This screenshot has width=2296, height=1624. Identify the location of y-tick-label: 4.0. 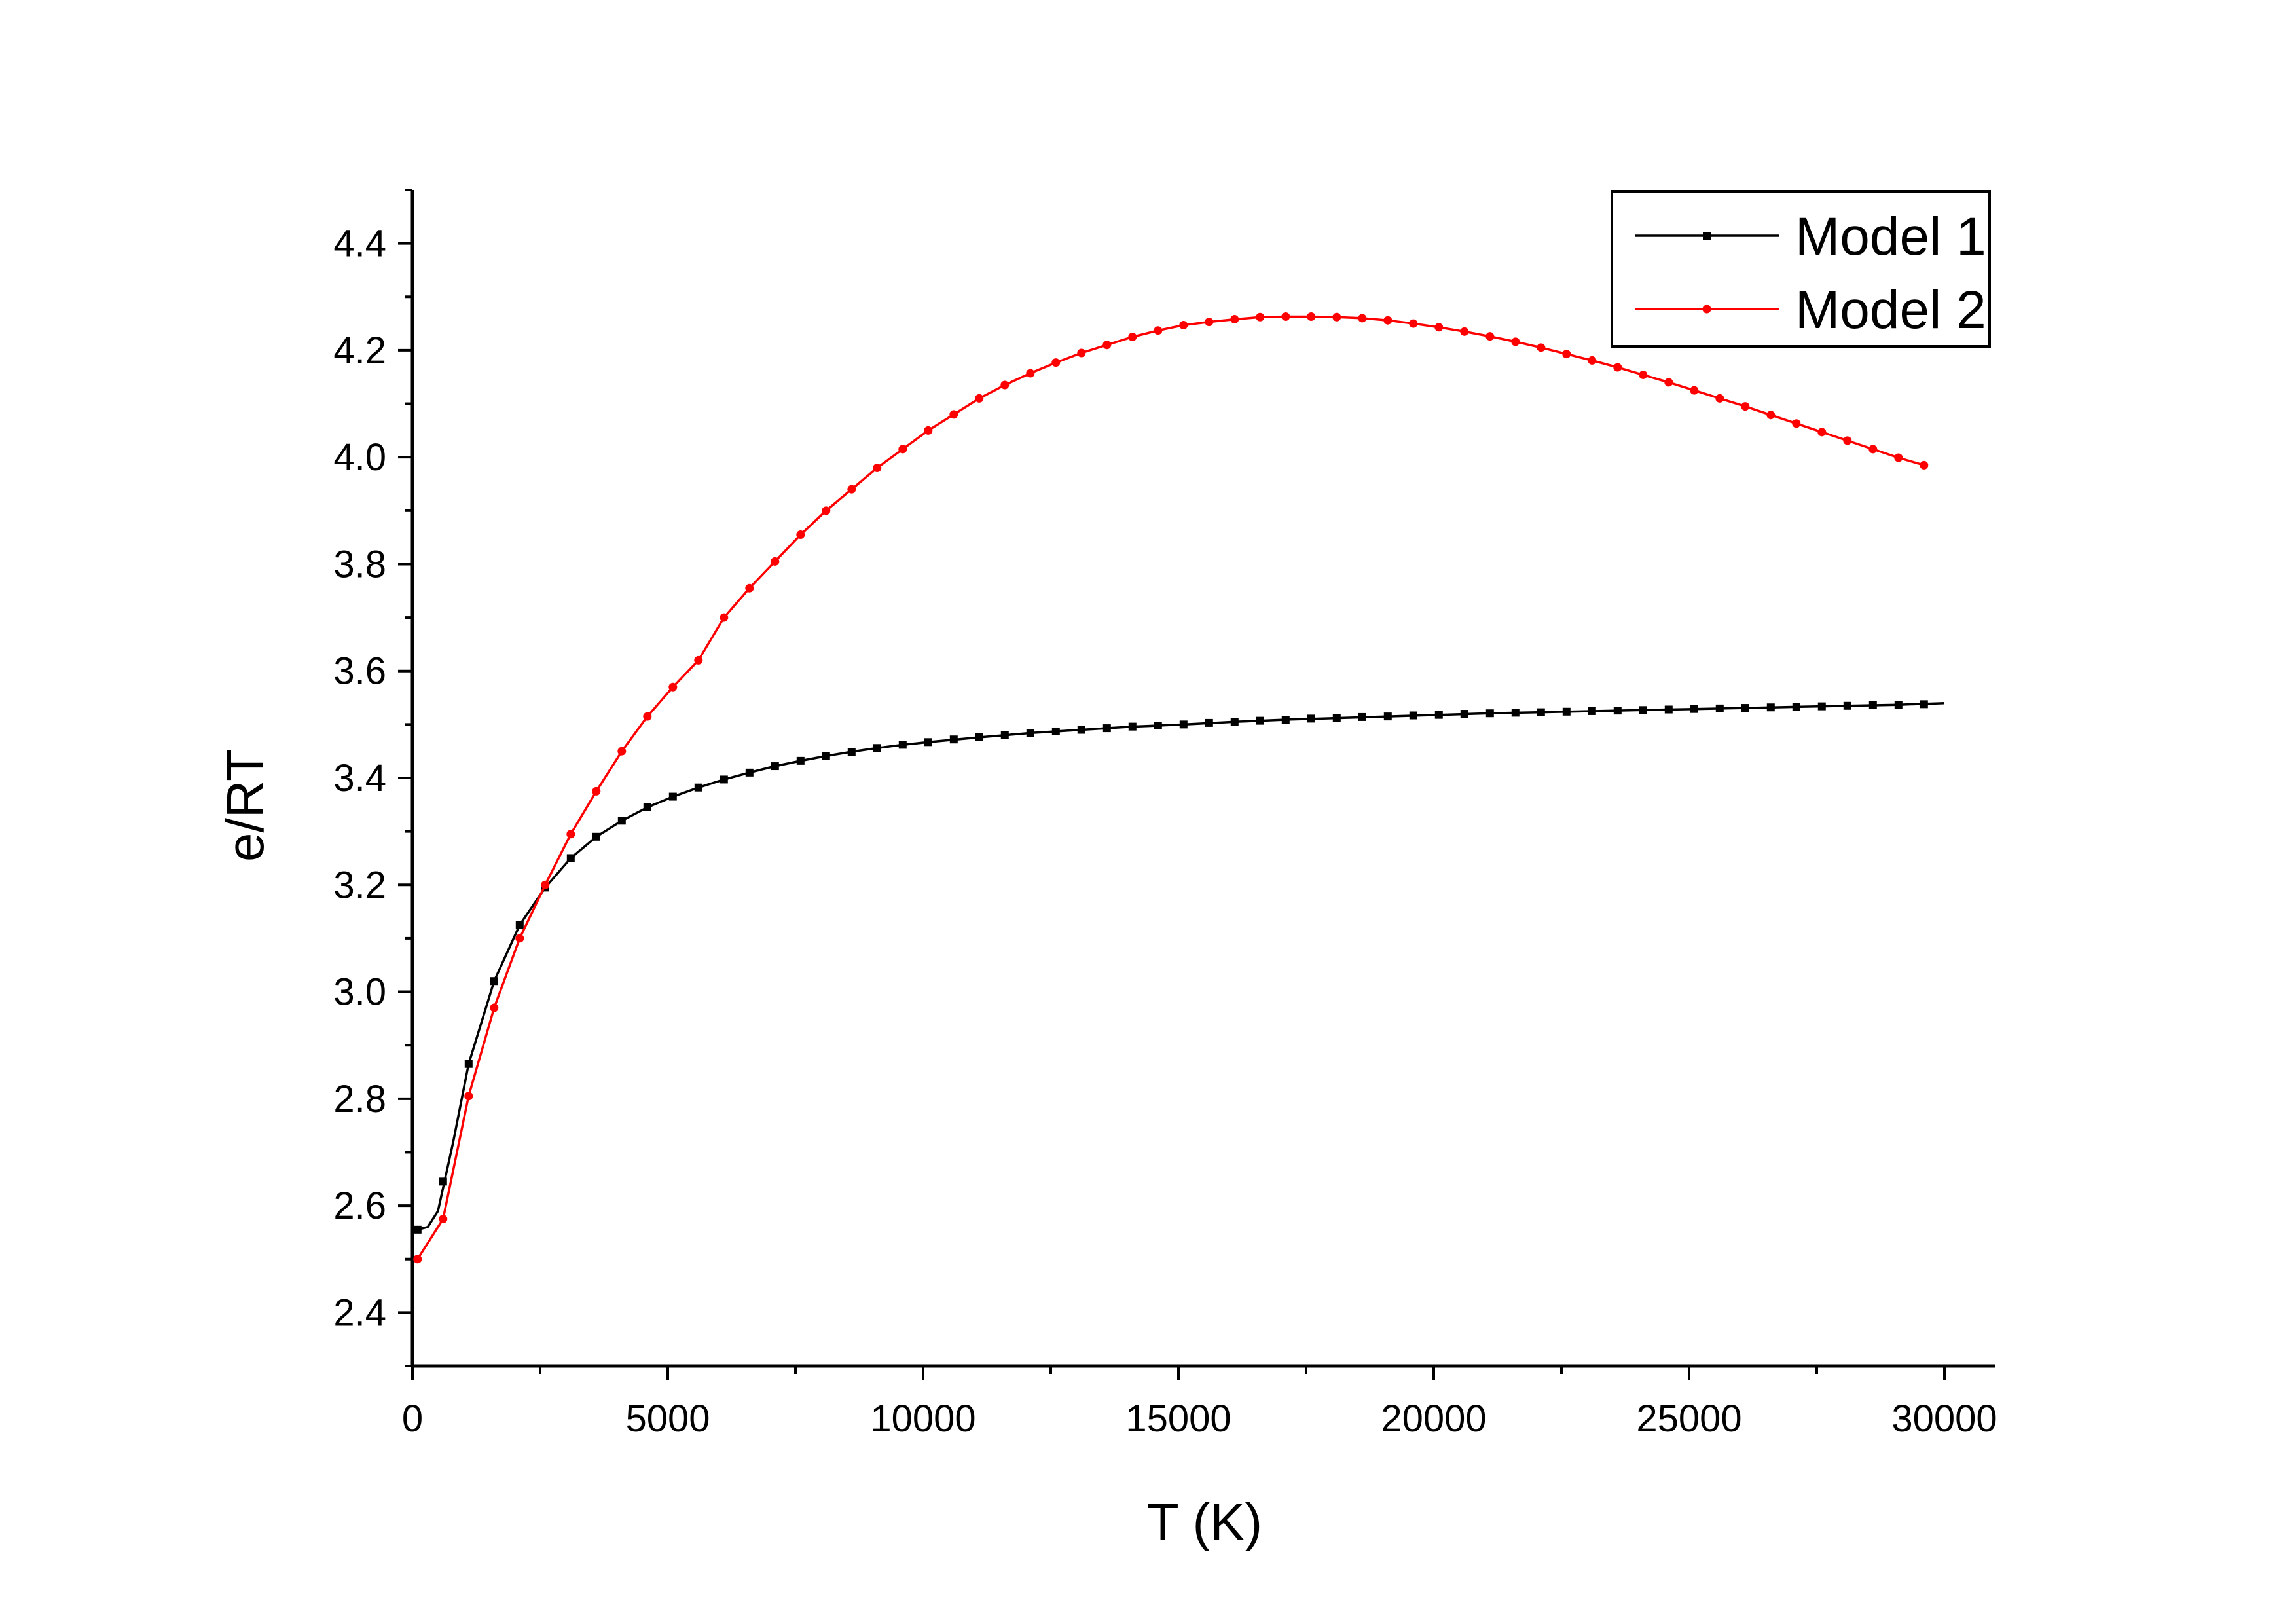
(359, 457).